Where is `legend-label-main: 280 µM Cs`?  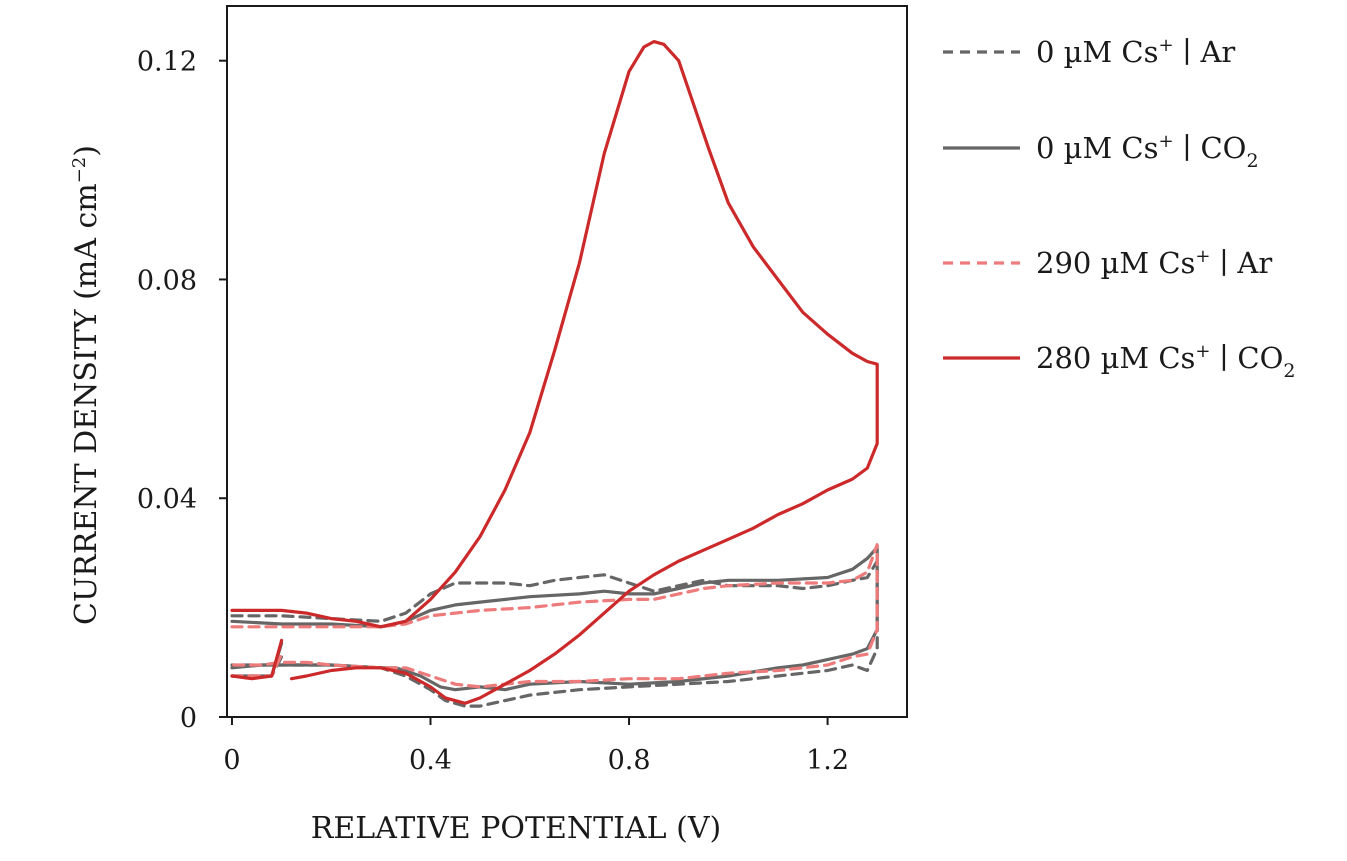
legend-label-main: 280 µM Cs is located at coordinates (1115, 358).